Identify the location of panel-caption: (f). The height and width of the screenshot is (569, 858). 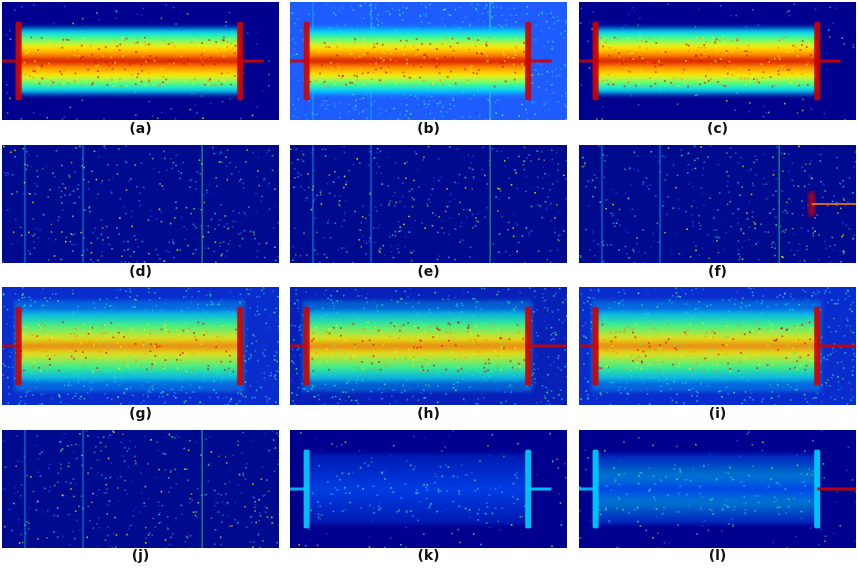
(717, 272).